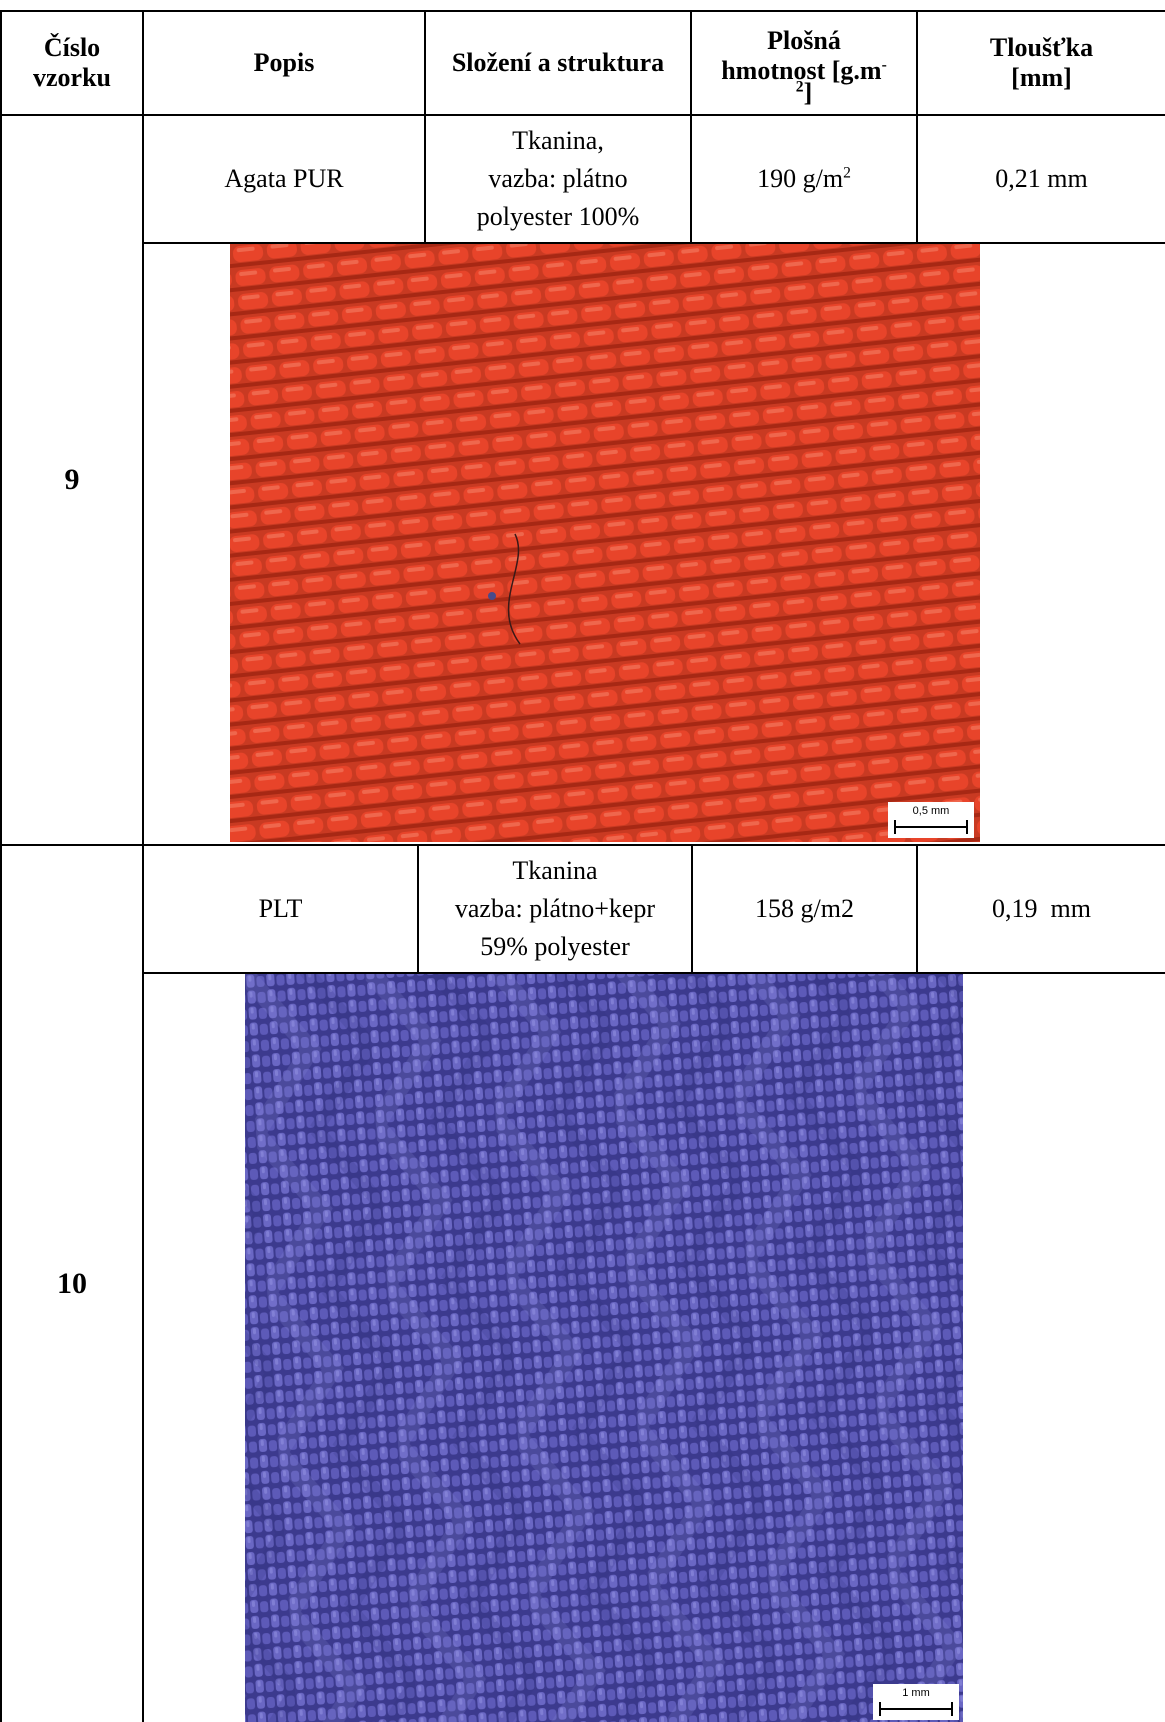 This screenshot has height=1722, width=1165. I want to click on header-slozeni: Složení a struktura, so click(558, 63).